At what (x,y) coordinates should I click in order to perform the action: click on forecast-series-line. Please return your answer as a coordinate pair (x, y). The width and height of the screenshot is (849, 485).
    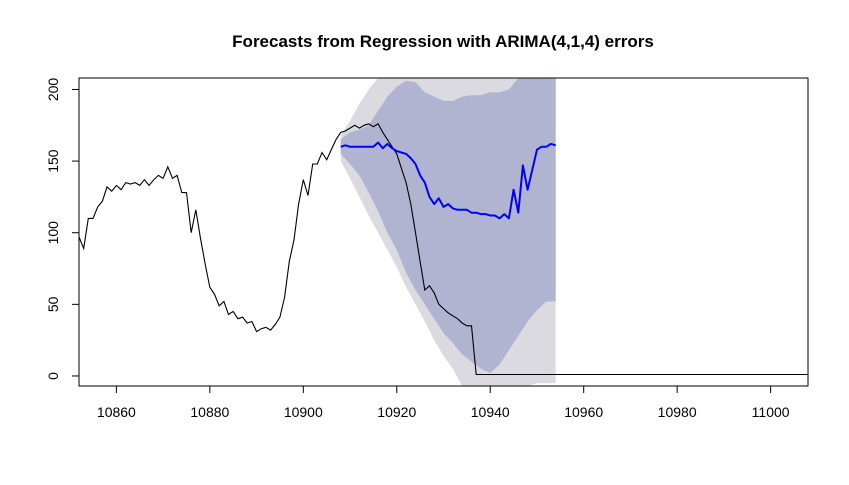
    Looking at the image, I should click on (448, 180).